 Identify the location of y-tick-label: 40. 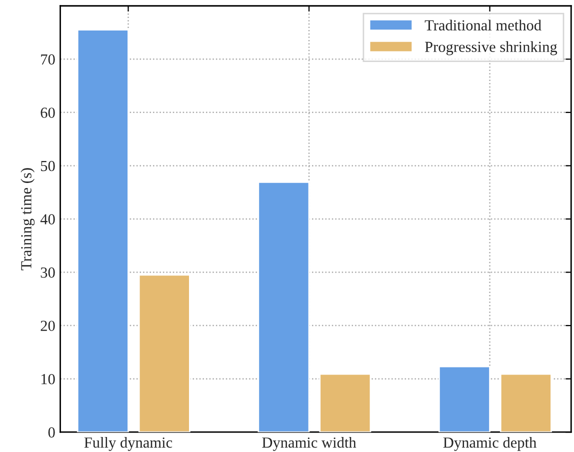
(47, 219).